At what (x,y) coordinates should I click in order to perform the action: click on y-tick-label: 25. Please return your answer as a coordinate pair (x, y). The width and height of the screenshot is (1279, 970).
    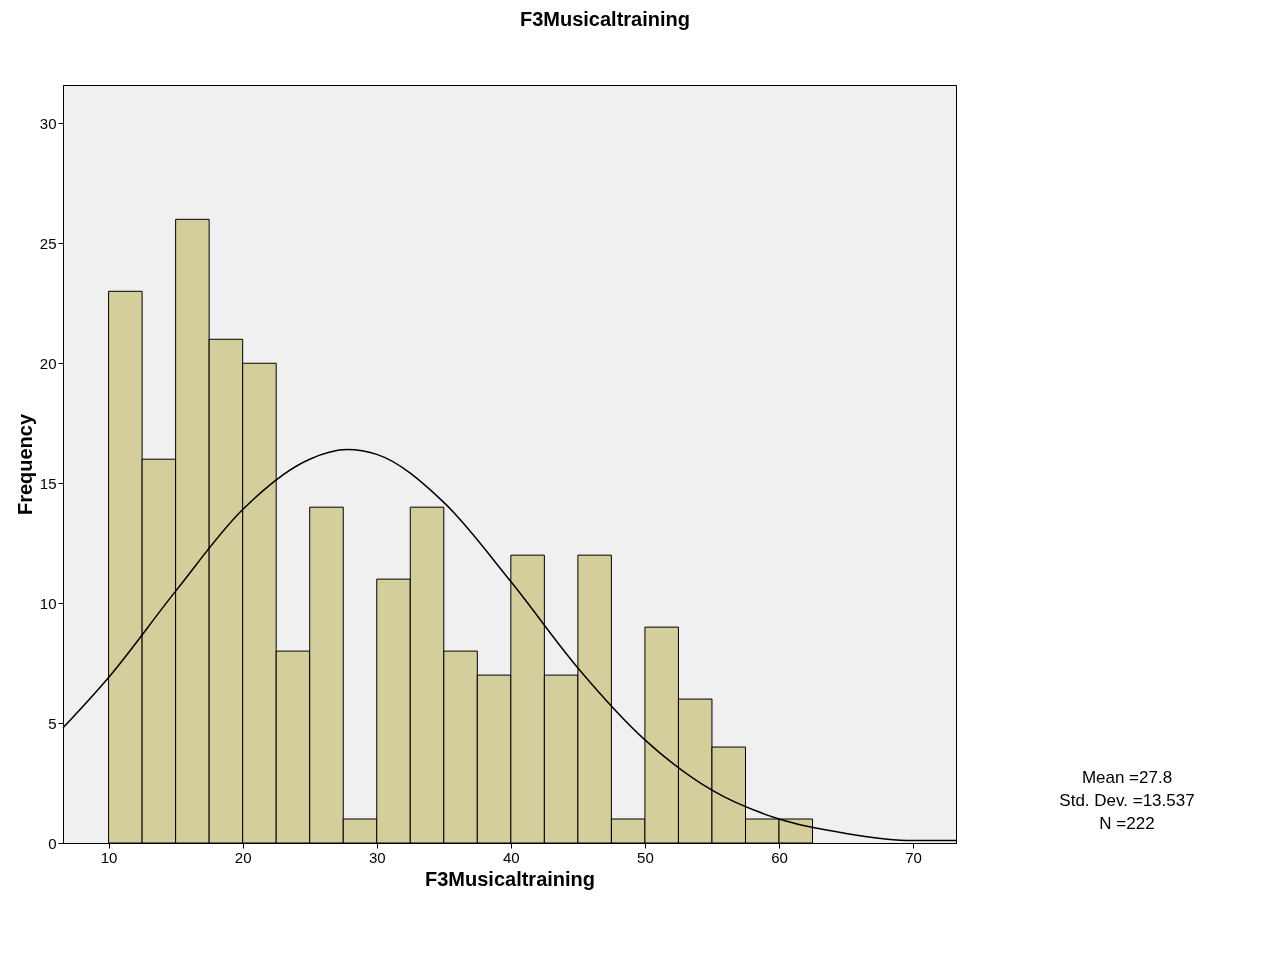
    Looking at the image, I should click on (48, 243).